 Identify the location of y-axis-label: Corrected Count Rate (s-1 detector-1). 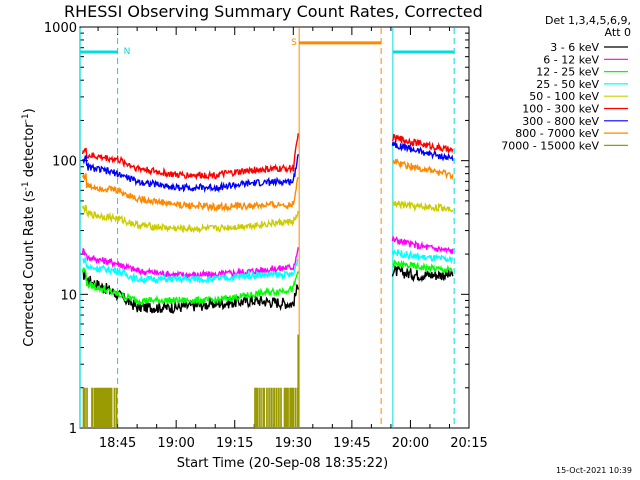
(29, 227).